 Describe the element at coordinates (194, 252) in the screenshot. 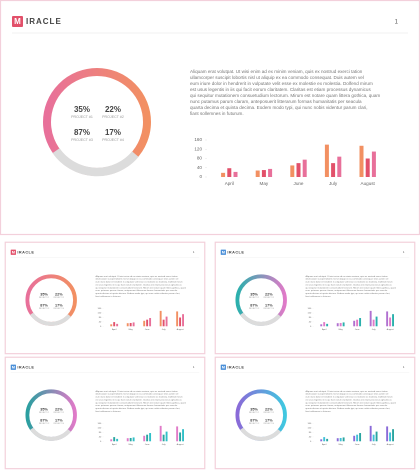

I see `page-number: 1` at that location.